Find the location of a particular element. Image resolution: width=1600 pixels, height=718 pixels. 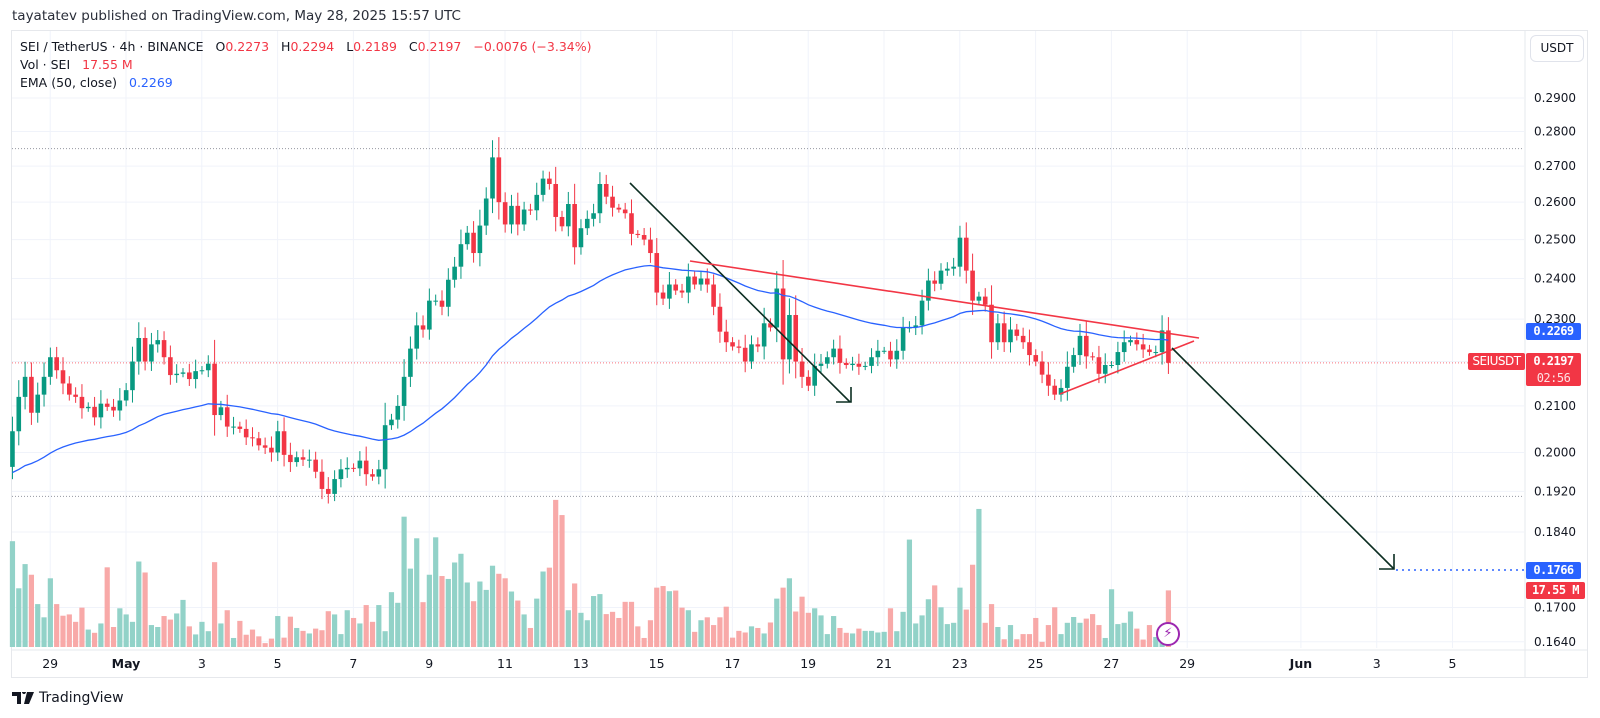

price-tick-label: 0.2500 is located at coordinates (1555, 240).